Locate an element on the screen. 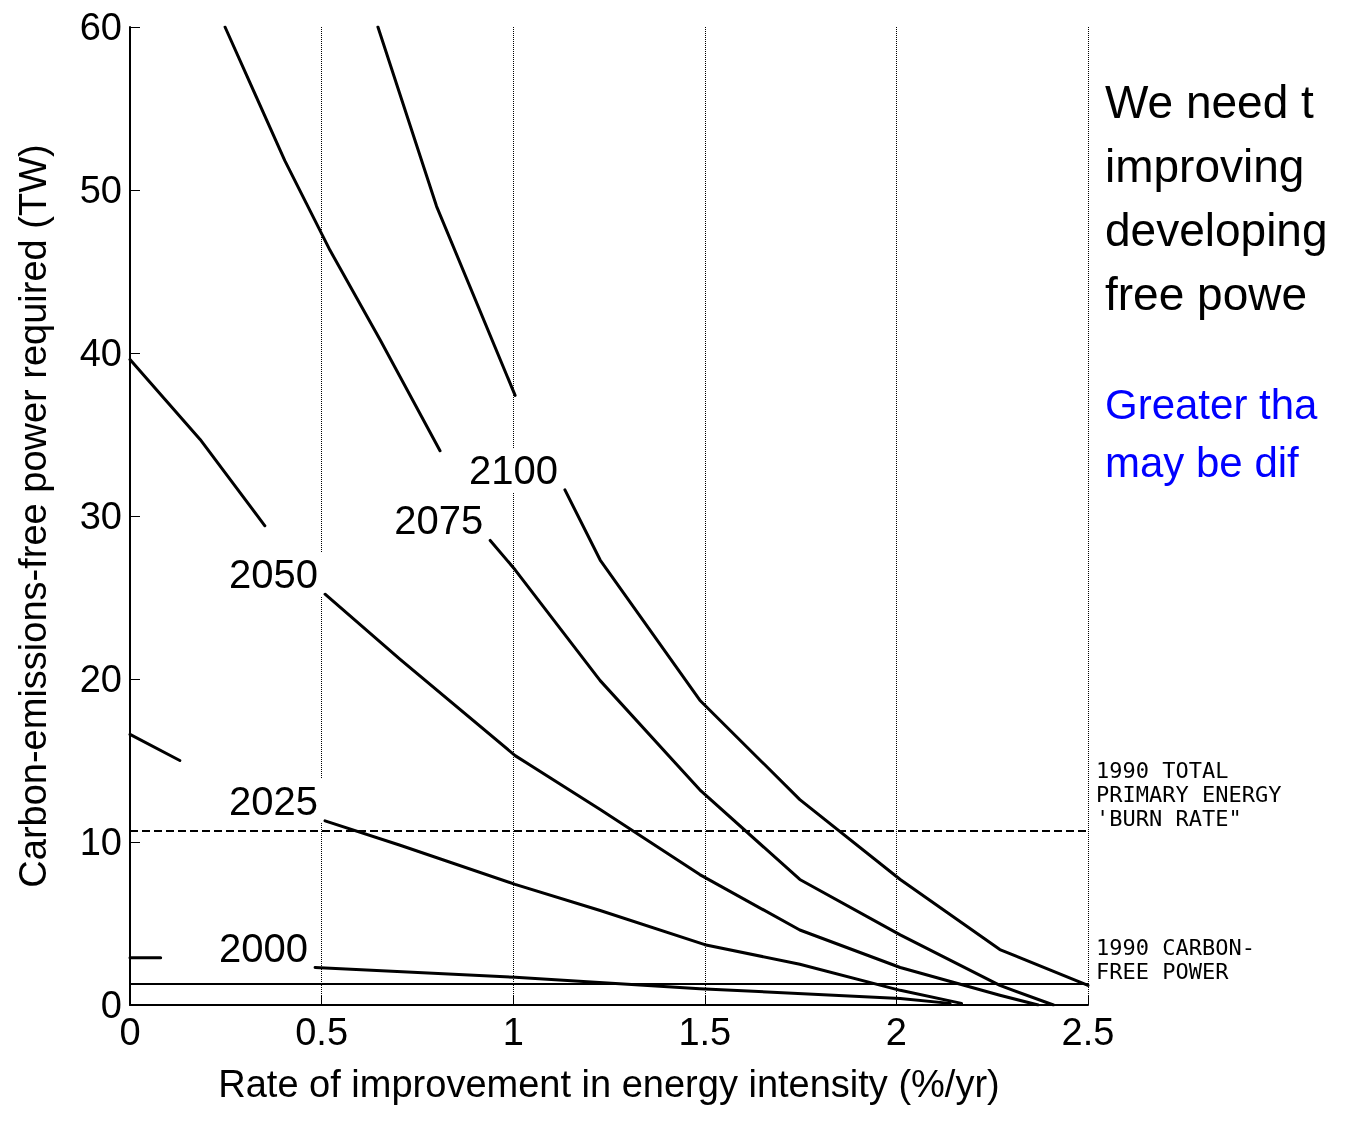  ref-line-label: 1990 TOTAL PRIMARY ENERGY 'BURN RATE" is located at coordinates (1189, 795).